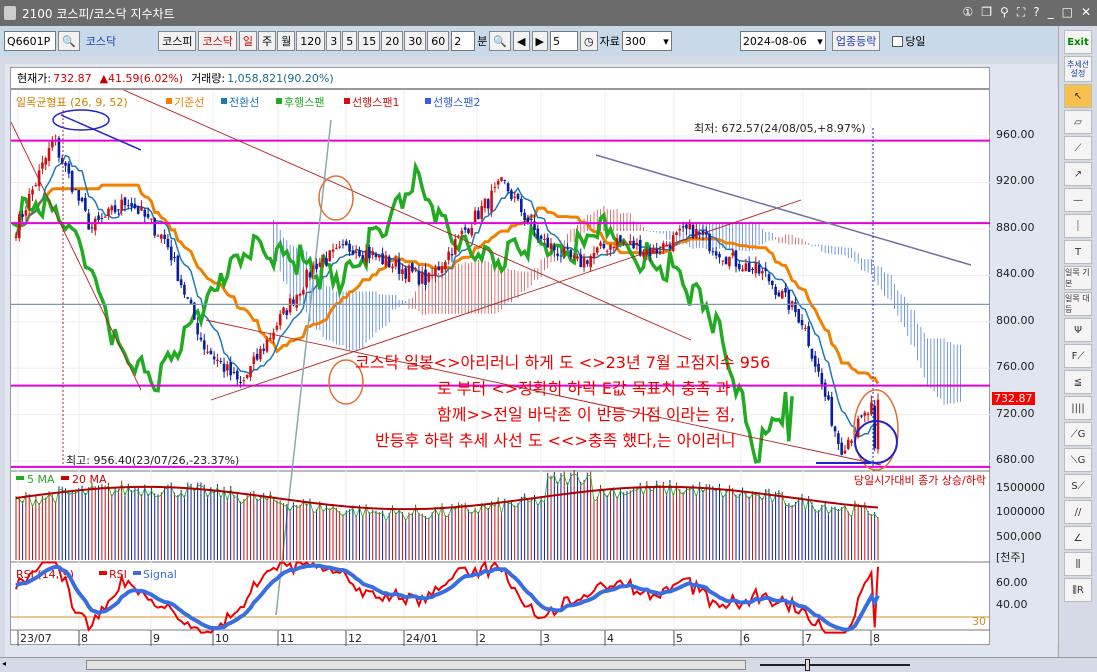 This screenshot has width=1097, height=672. Describe the element at coordinates (1078, 174) in the screenshot. I see `arrow-line-tool: ↗` at that location.